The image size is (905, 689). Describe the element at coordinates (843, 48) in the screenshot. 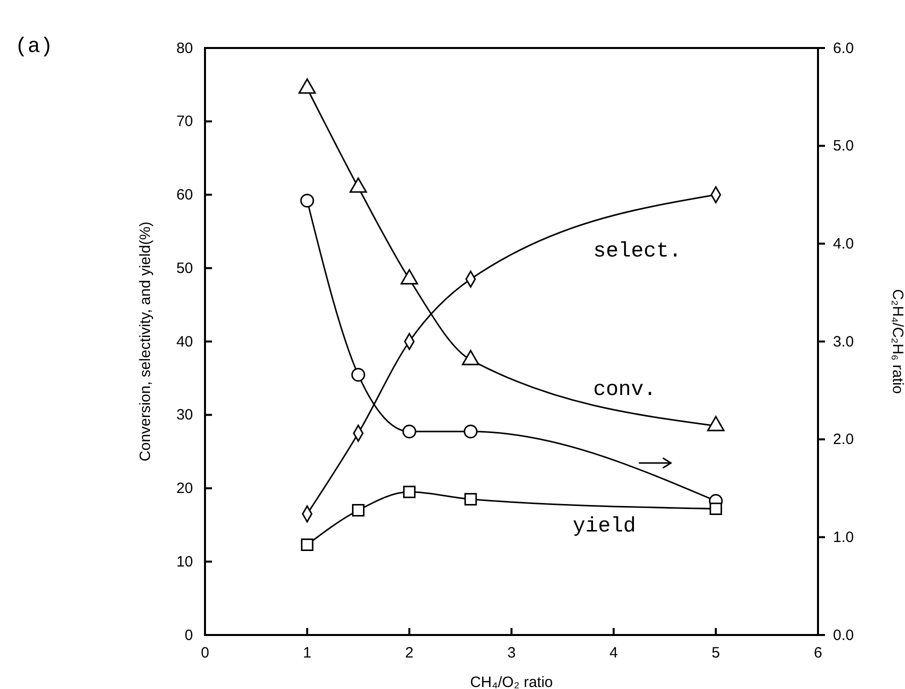

I see `y2-tick-label: 6.0` at that location.